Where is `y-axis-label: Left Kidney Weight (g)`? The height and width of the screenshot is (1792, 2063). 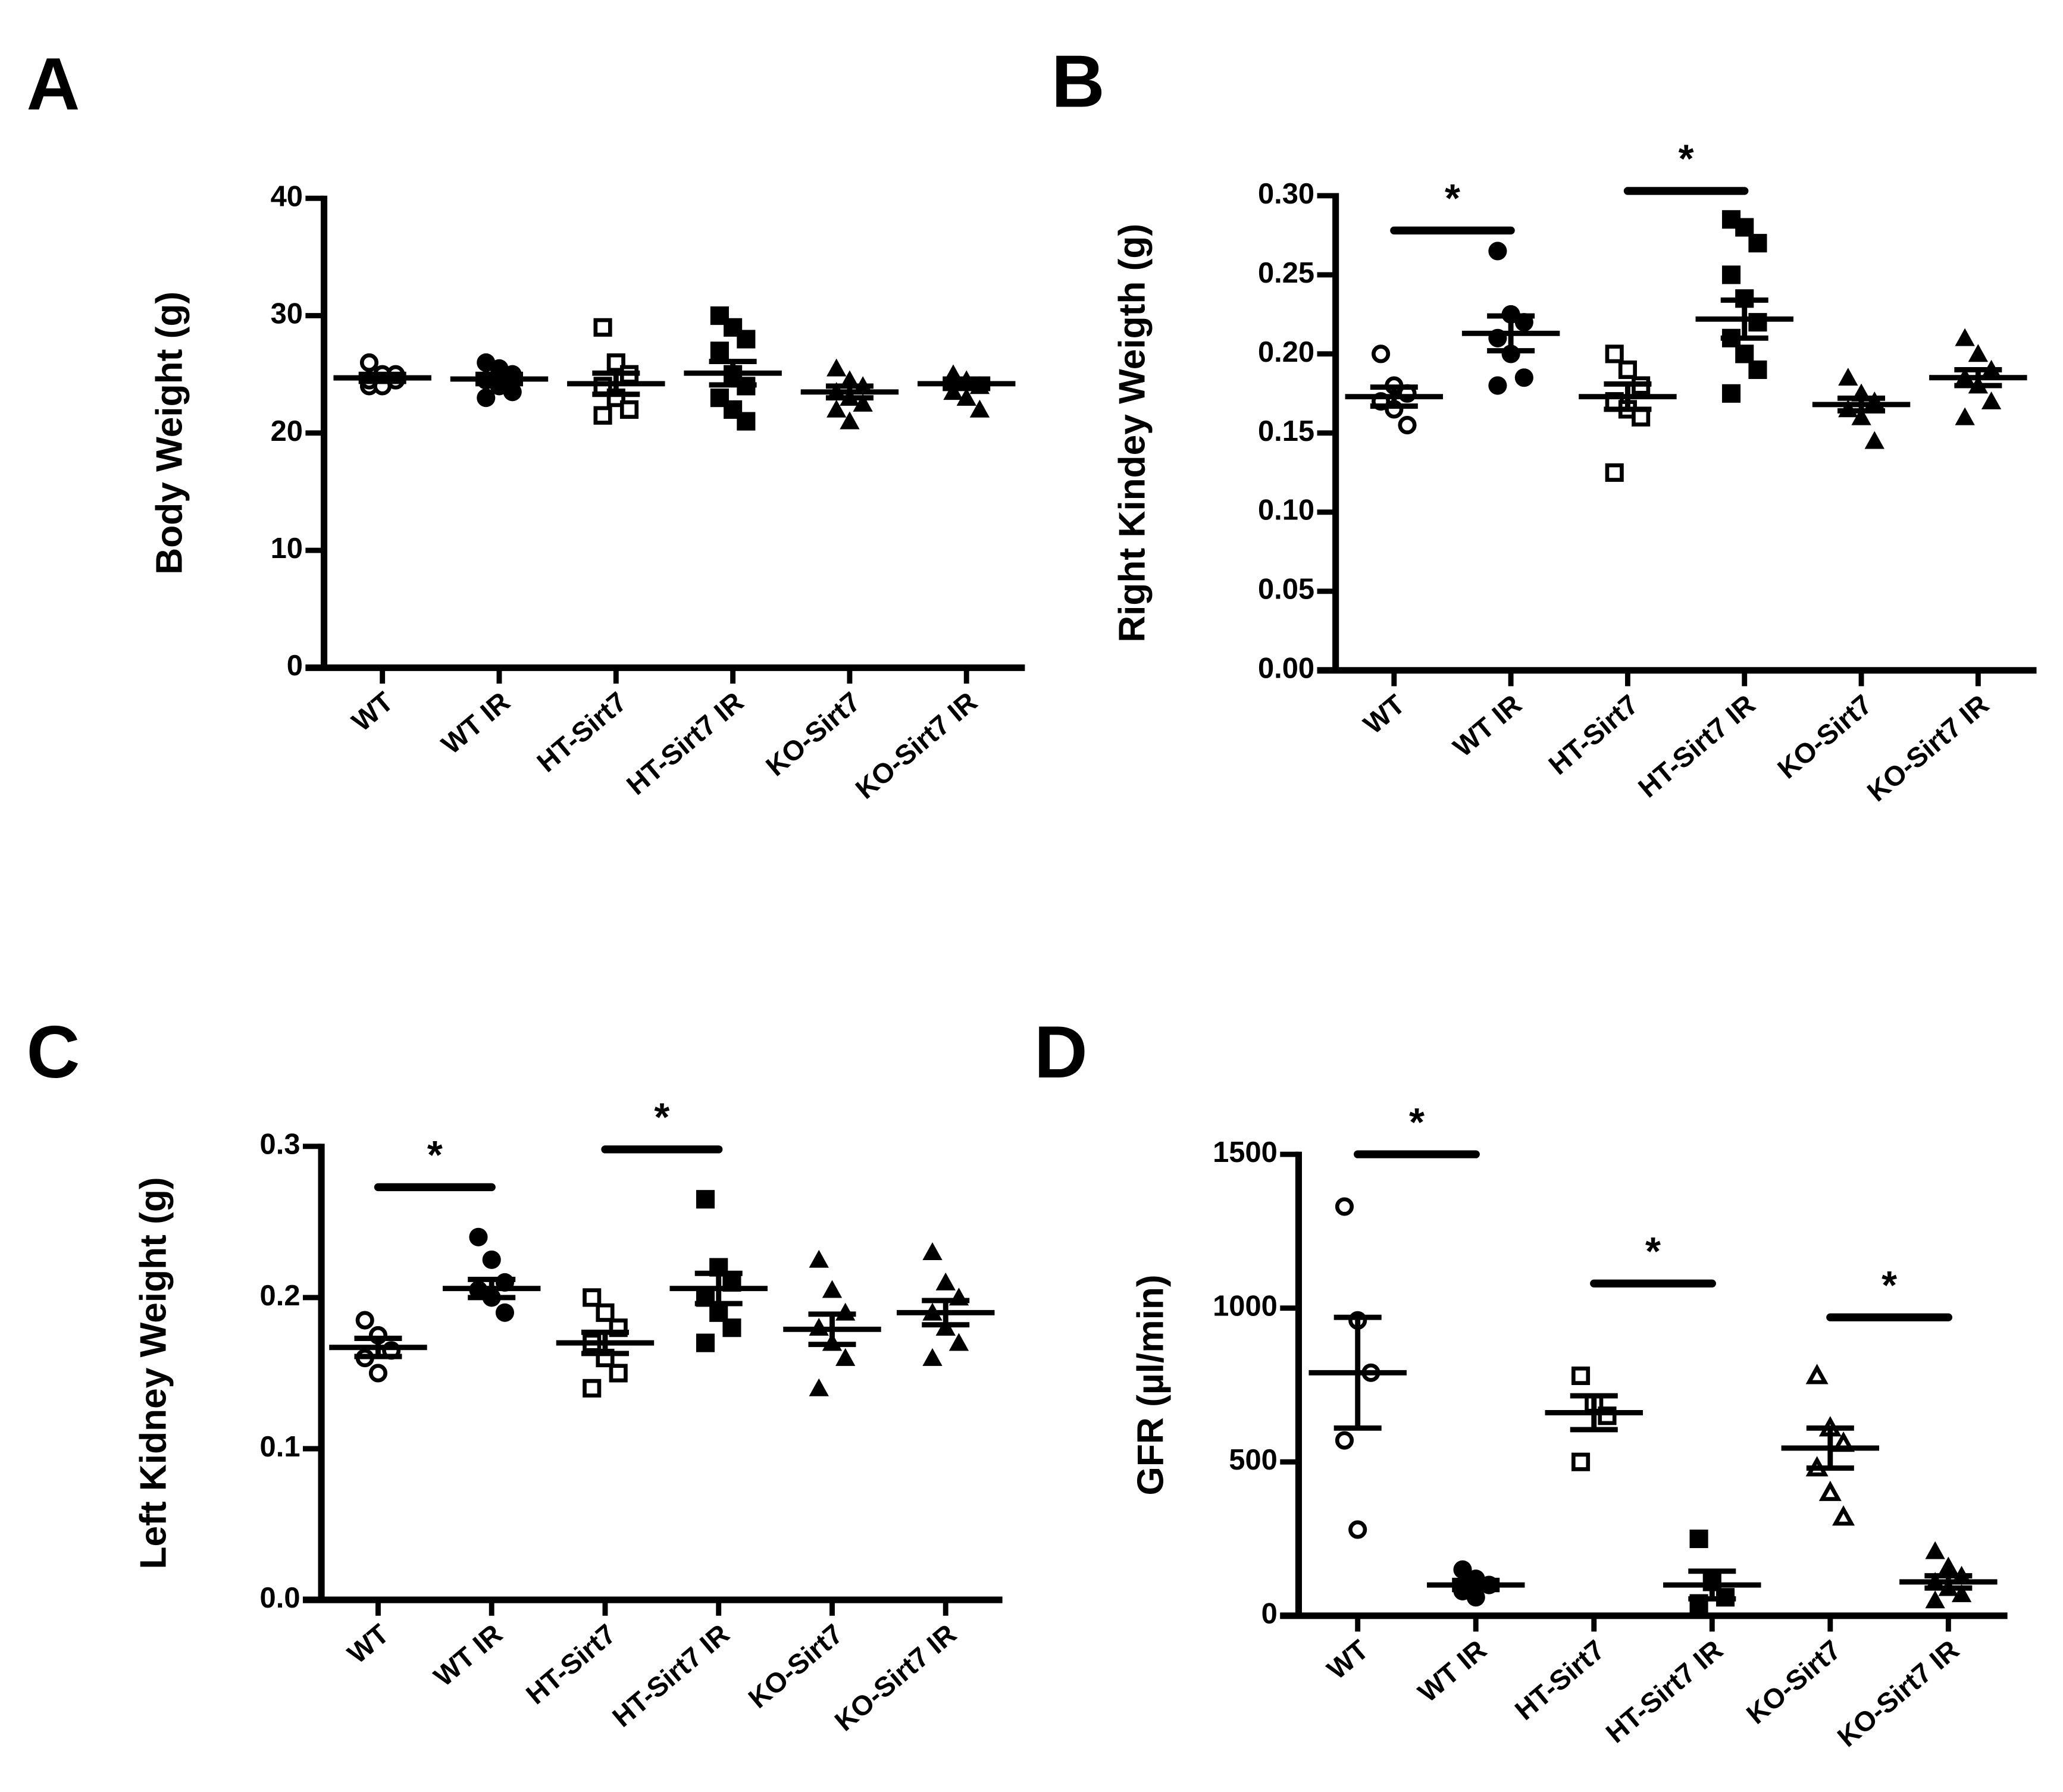
y-axis-label: Left Kidney Weight (g) is located at coordinates (153, 1373).